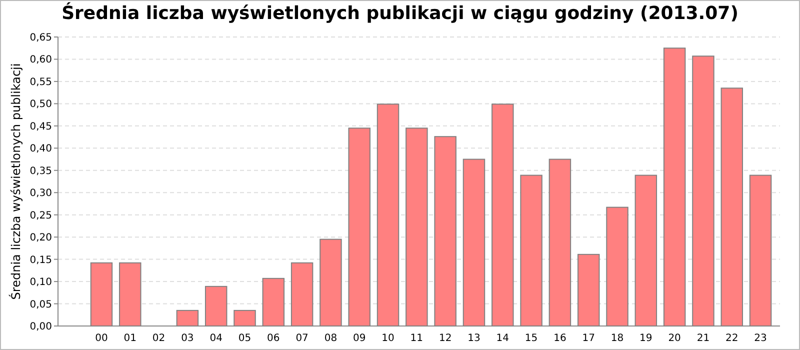 This screenshot has height=350, width=800. I want to click on y-tick-label: 0,10, so click(41, 282).